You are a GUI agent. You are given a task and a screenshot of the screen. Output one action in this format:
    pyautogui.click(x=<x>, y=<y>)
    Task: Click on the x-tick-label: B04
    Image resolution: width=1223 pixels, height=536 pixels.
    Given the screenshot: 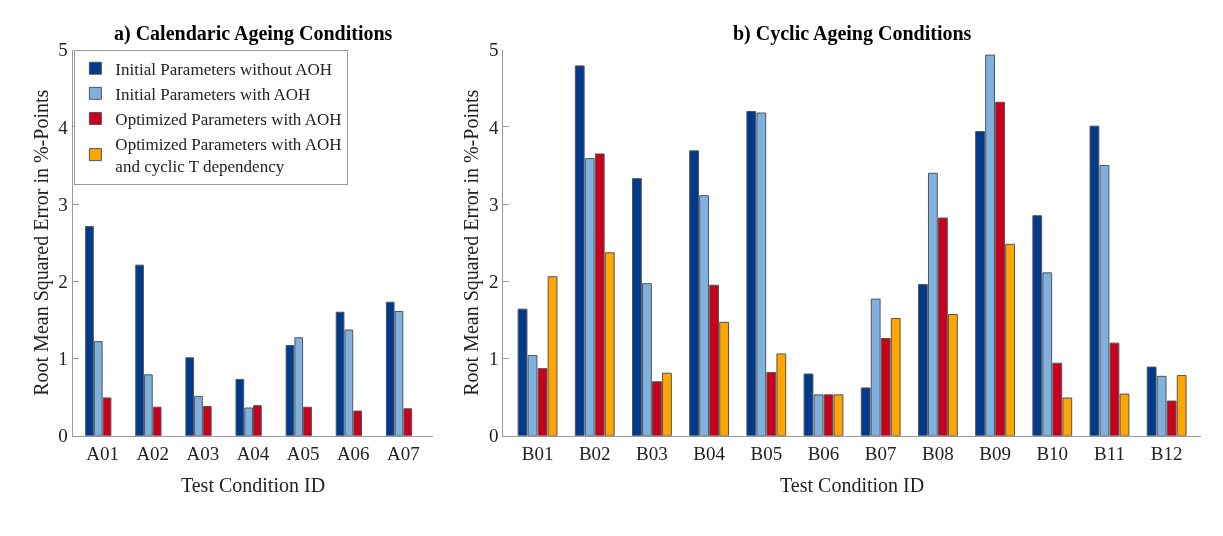 What is the action you would take?
    pyautogui.click(x=709, y=453)
    